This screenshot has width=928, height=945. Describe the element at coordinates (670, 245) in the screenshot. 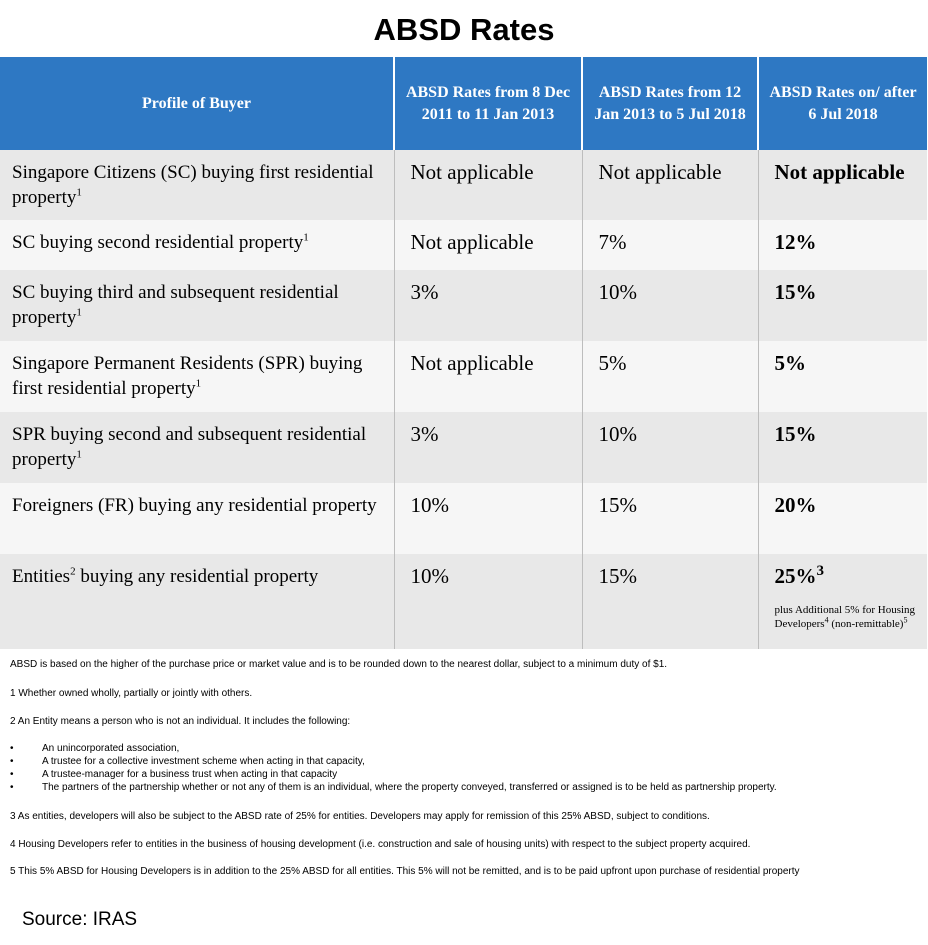

I see `rate-cell: 7%` at that location.